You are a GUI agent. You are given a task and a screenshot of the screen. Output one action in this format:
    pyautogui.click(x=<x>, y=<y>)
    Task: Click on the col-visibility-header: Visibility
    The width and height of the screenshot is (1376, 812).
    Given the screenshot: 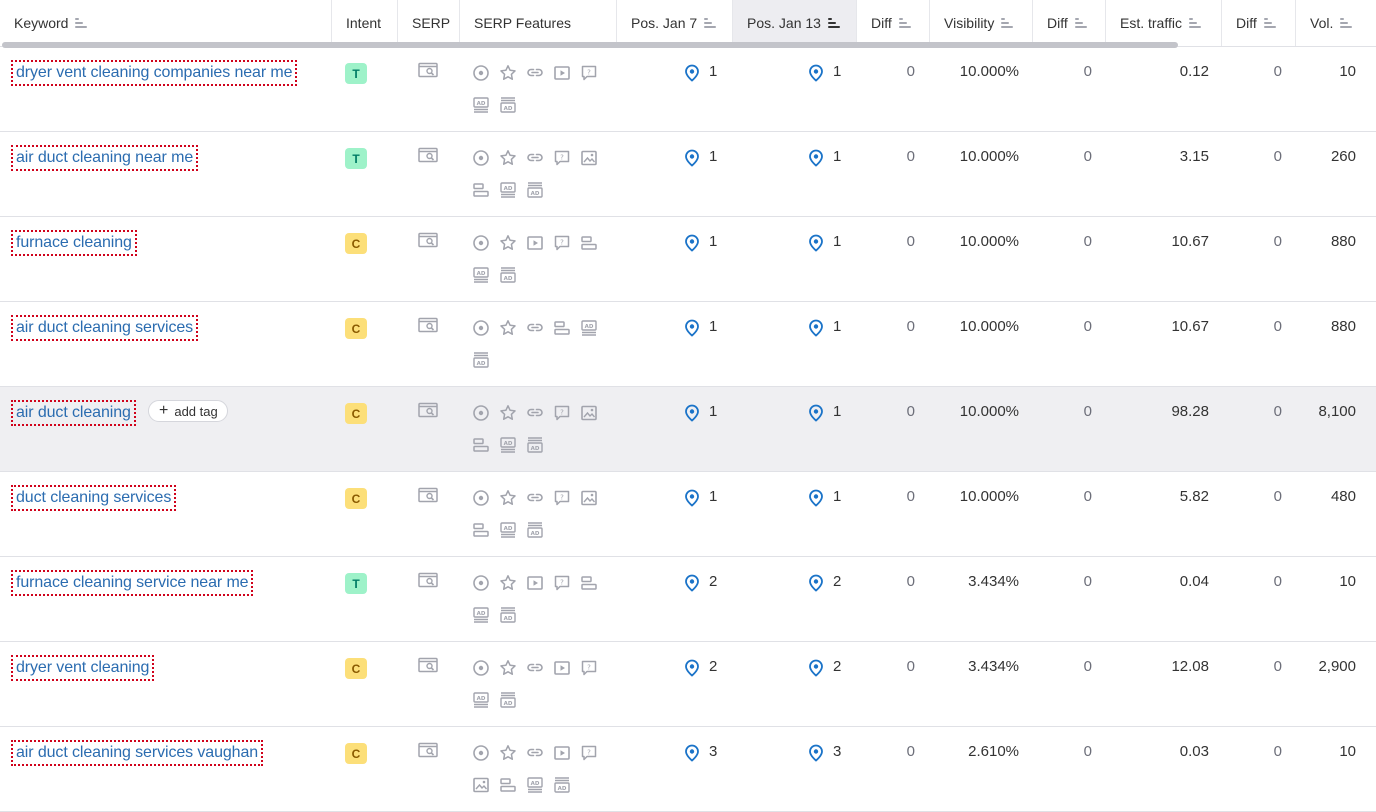 What is the action you would take?
    pyautogui.click(x=981, y=23)
    